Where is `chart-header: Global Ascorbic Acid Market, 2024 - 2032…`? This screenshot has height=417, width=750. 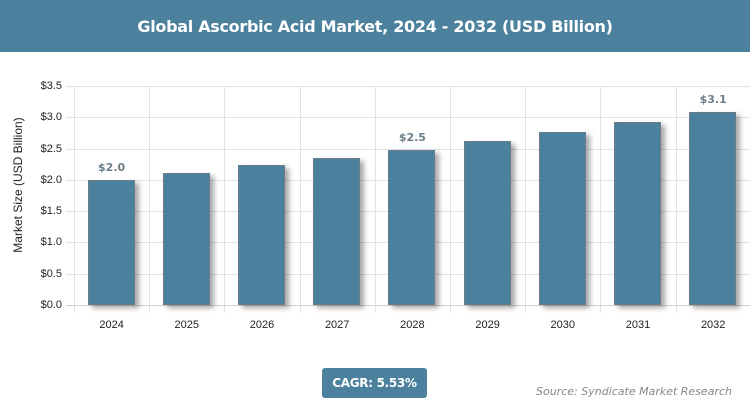 chart-header: Global Ascorbic Acid Market, 2024 - 2032… is located at coordinates (375, 26).